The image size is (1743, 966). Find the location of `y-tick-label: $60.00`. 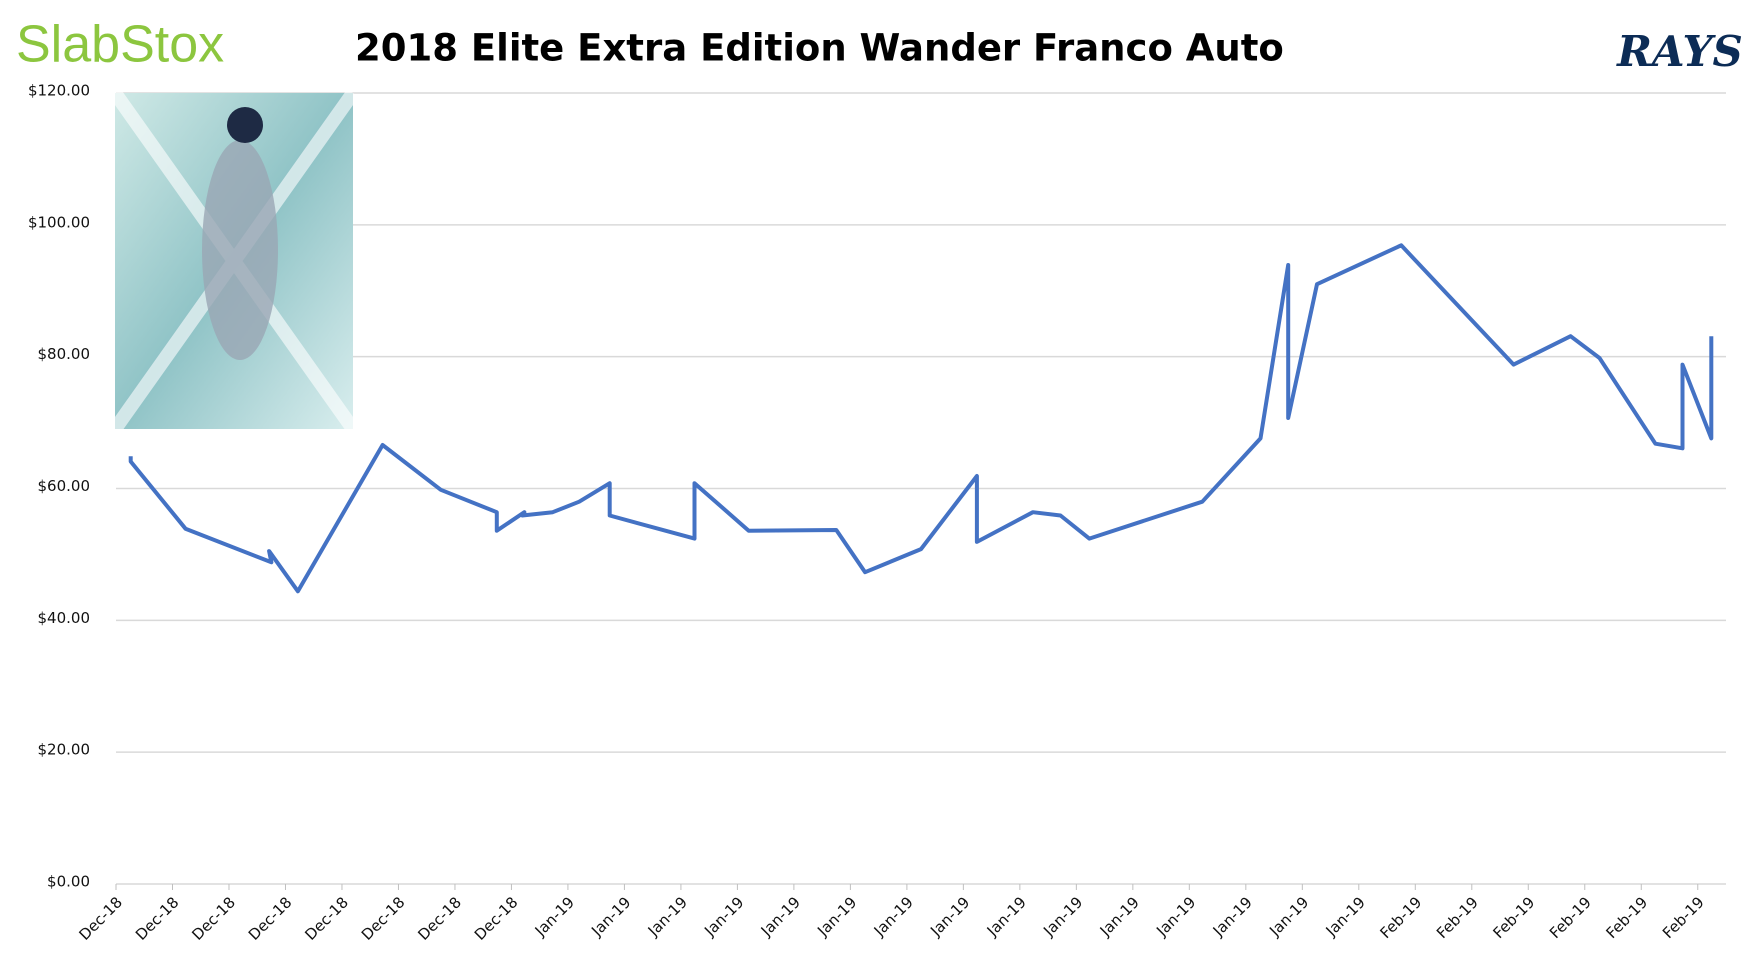

y-tick-label: $60.00 is located at coordinates (64, 486).